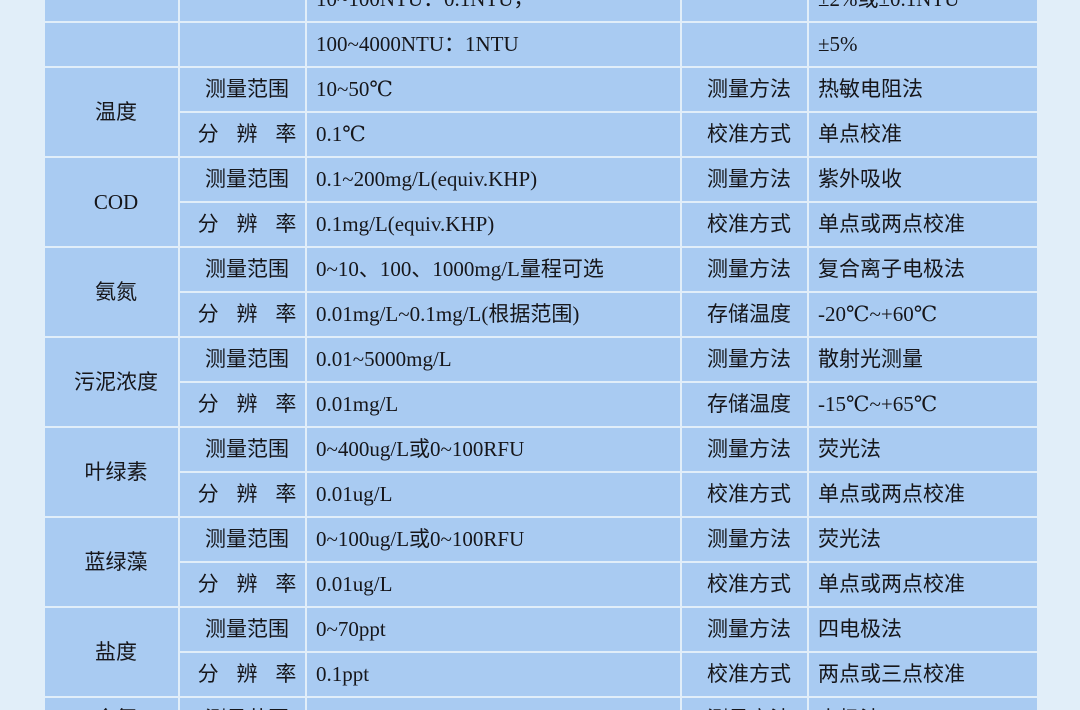 The width and height of the screenshot is (1080, 710). What do you see at coordinates (112, 293) in the screenshot?
I see `parameter-name-cell: 氨氮` at bounding box center [112, 293].